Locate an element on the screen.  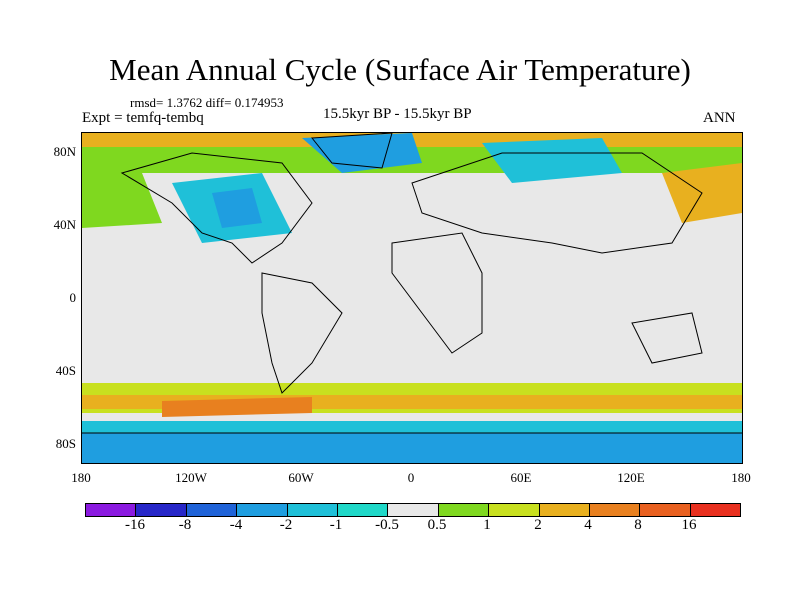
southern-hot-patch is located at coordinates (237, 407).